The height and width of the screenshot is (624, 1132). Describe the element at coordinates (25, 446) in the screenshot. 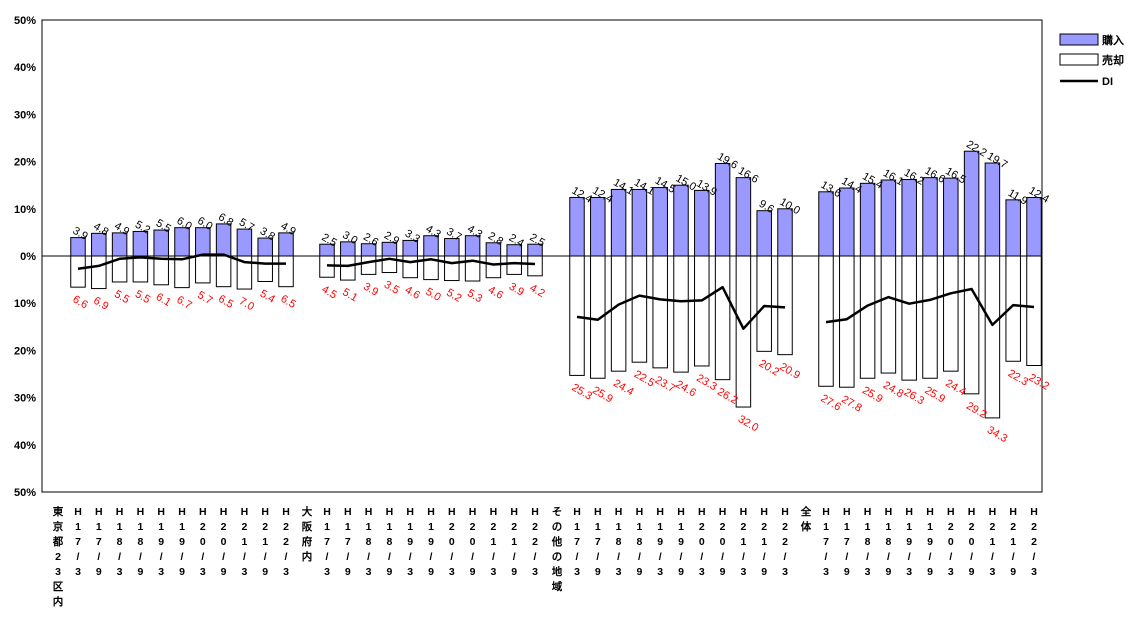

I see `y-tick-label: 40%` at that location.